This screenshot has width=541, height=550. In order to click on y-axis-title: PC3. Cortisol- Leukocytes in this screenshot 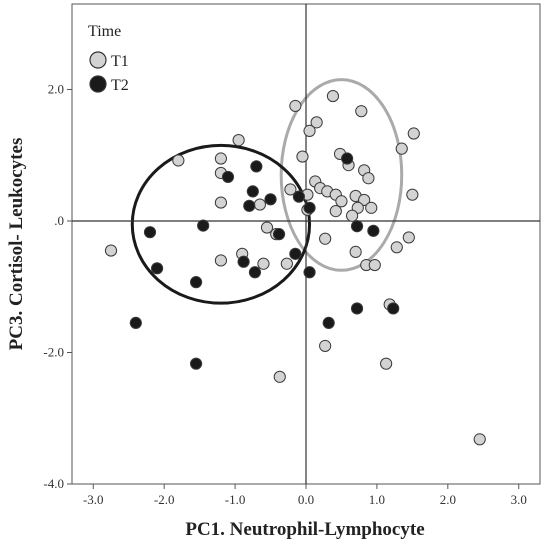, I will do `click(16, 244)`.